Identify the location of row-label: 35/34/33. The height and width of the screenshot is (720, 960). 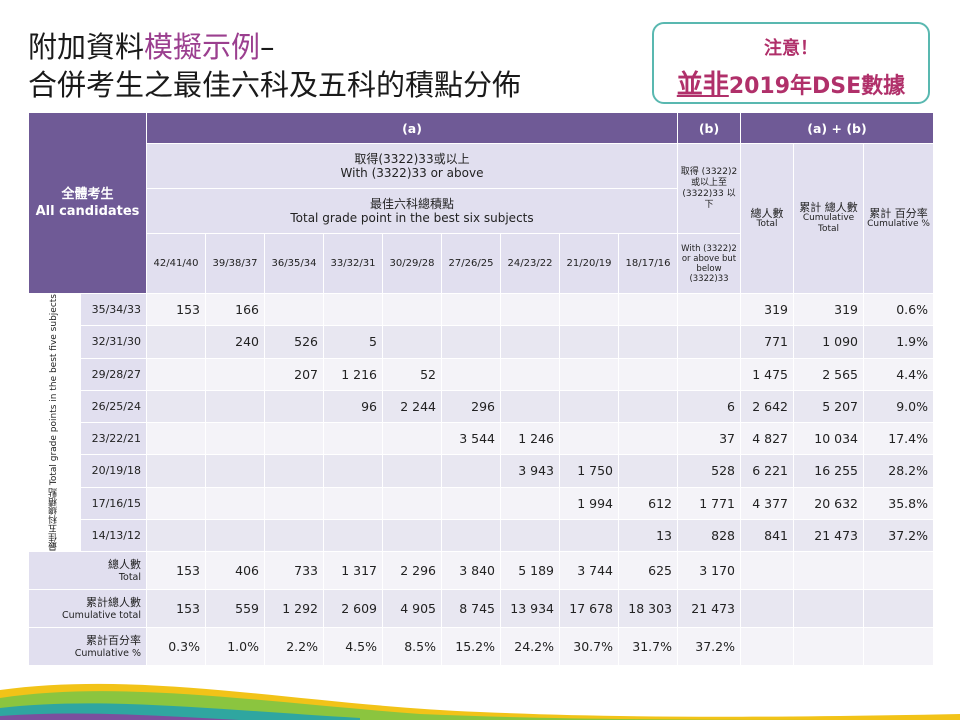
(113, 309).